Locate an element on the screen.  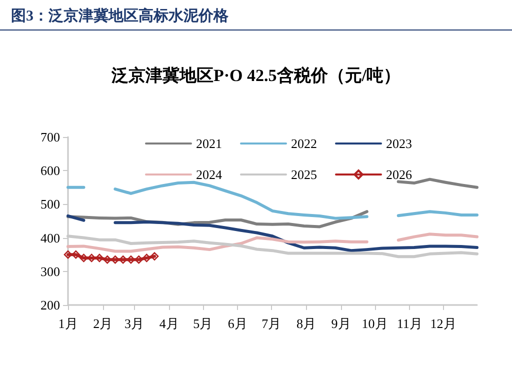
y-tick-label: 500 is located at coordinates (50, 204).